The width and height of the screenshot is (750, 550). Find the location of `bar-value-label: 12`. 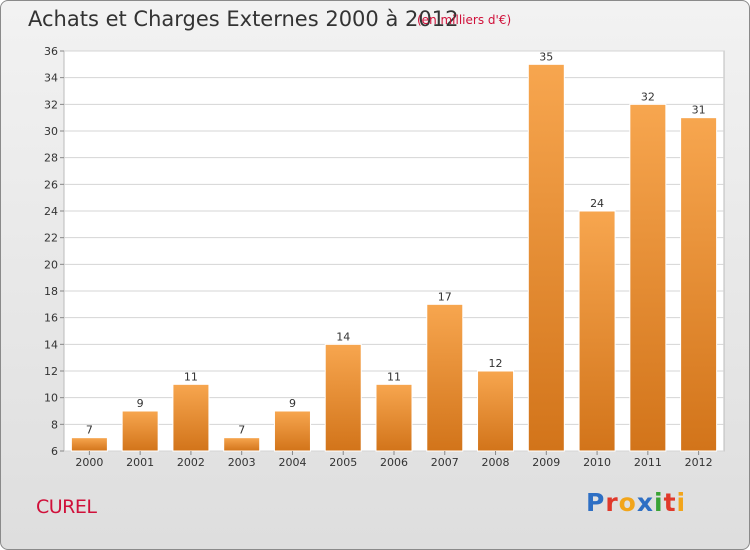

bar-value-label: 12 is located at coordinates (496, 363).